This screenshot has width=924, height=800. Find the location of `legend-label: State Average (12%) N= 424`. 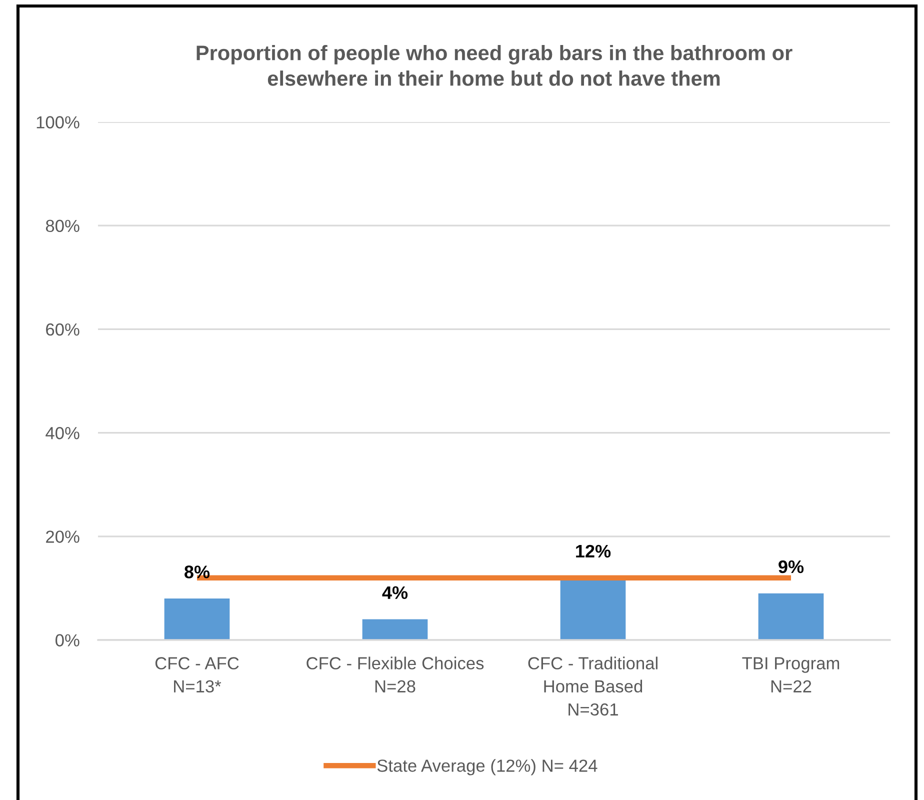

legend-label: State Average (12%) N= 424 is located at coordinates (487, 767).